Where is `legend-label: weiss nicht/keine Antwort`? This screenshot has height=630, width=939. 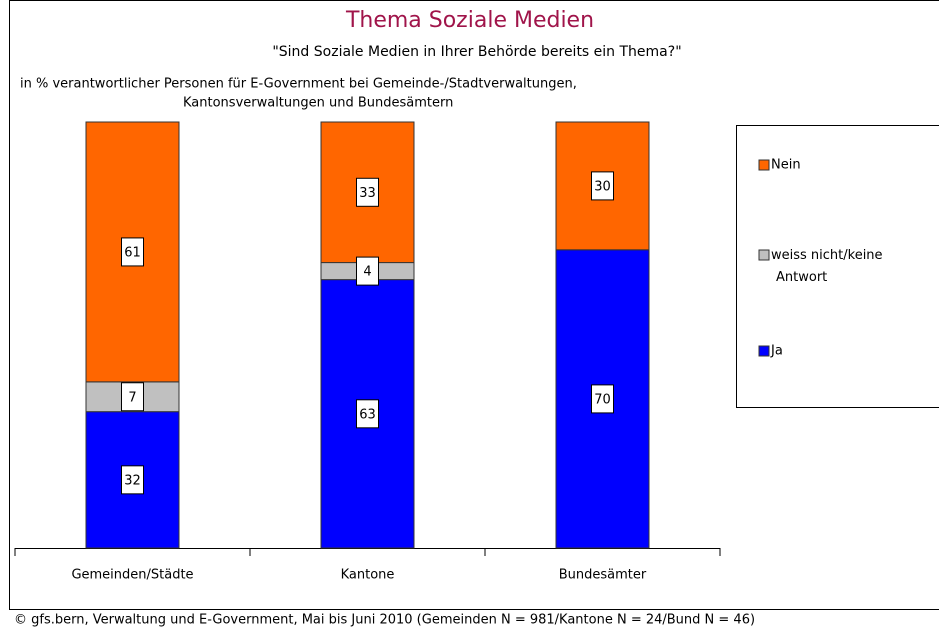 legend-label: weiss nicht/keine Antwort is located at coordinates (827, 266).